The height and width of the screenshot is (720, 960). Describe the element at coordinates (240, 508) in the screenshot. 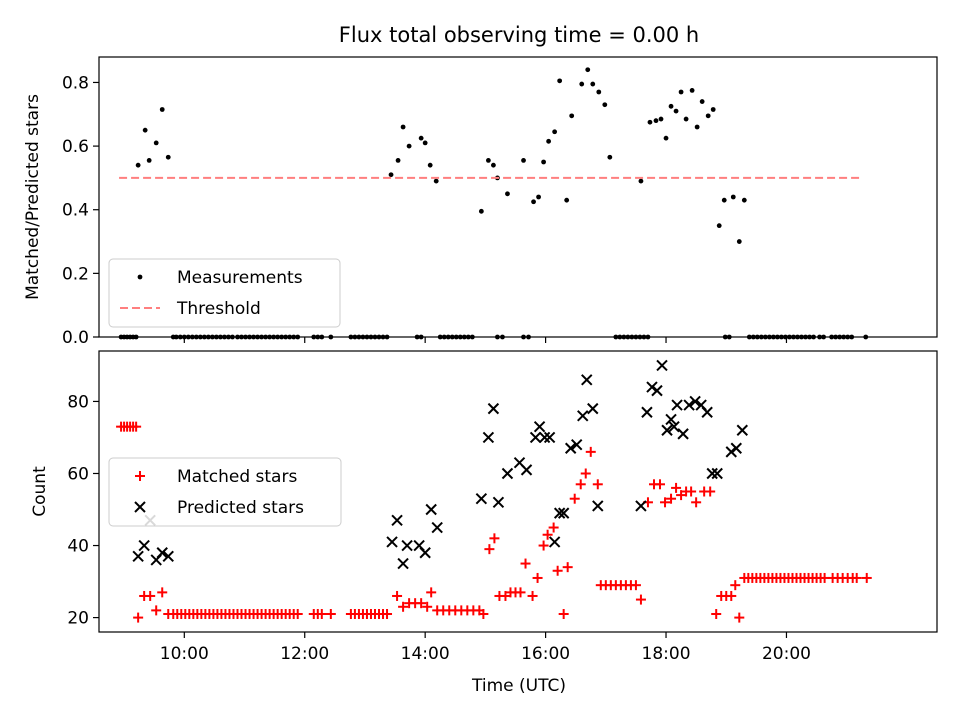

I see `legend-label: Predicted stars` at that location.